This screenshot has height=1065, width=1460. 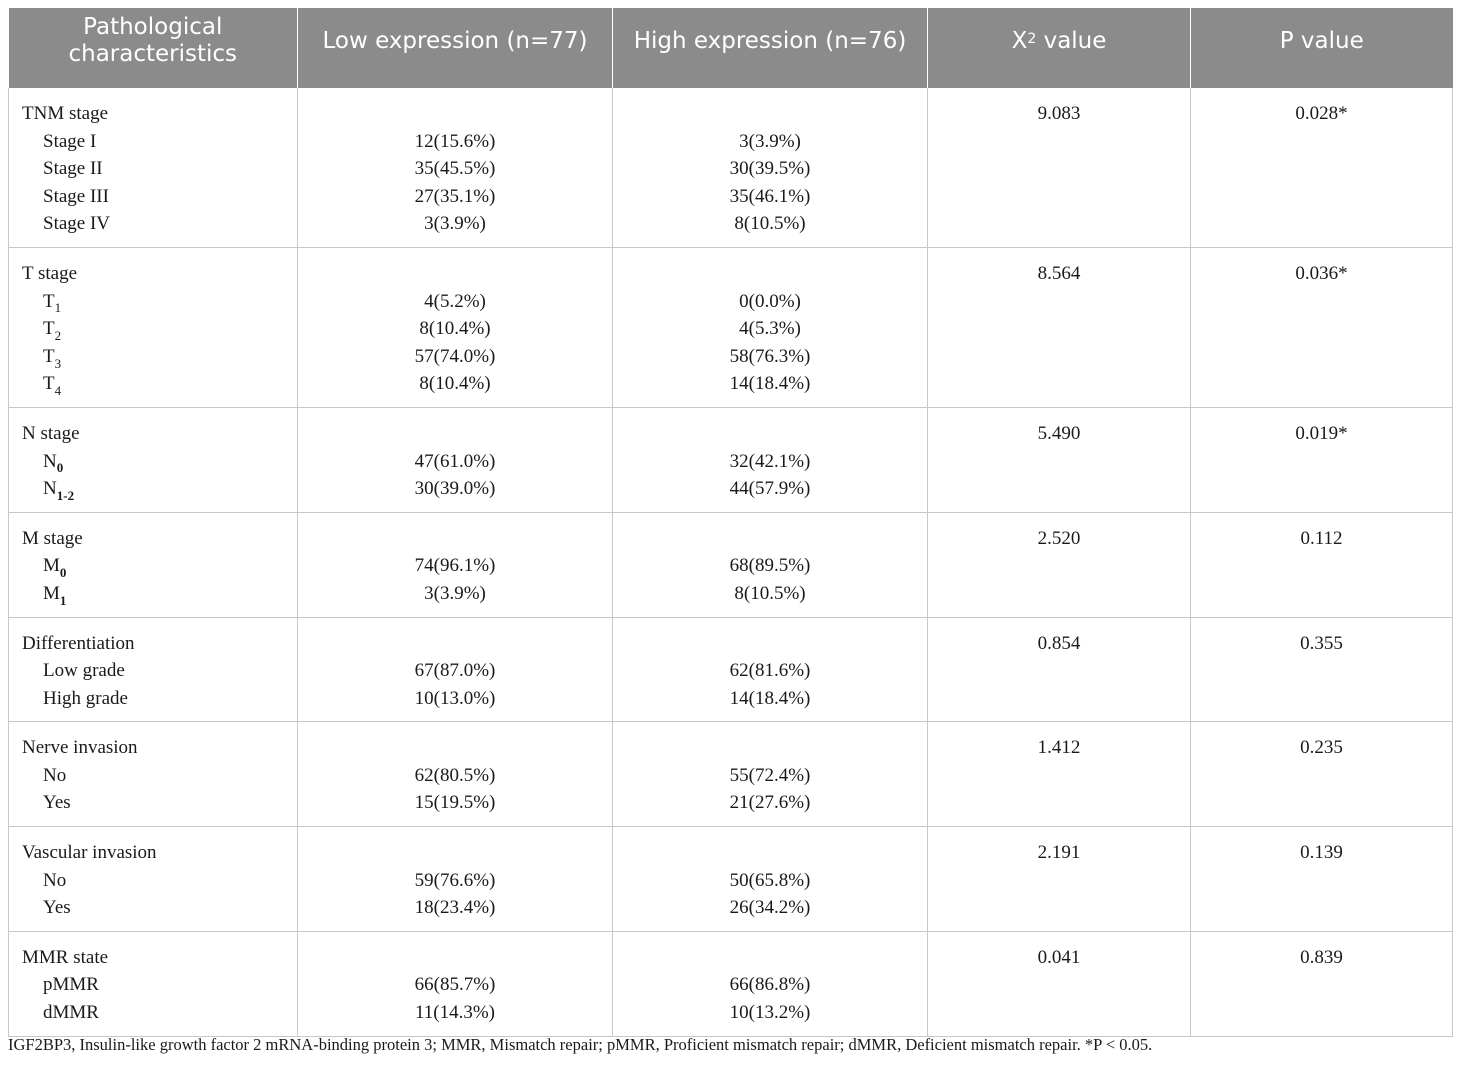 What do you see at coordinates (455, 141) in the screenshot?
I see `low-expression-value: 12(15.6%)` at bounding box center [455, 141].